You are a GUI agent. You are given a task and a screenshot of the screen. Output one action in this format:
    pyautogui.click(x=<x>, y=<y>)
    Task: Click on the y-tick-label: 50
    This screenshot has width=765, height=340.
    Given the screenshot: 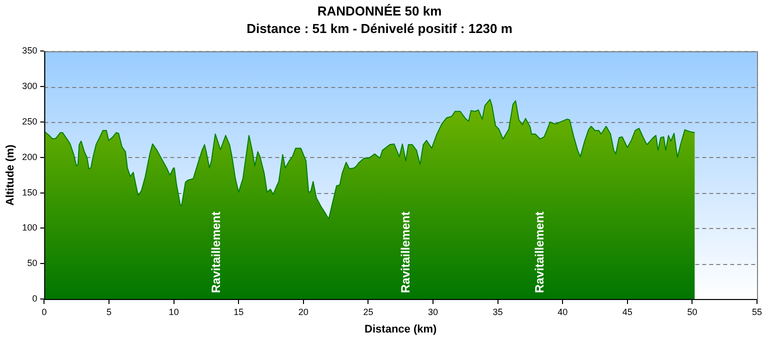 What is the action you would take?
    pyautogui.click(x=32, y=263)
    